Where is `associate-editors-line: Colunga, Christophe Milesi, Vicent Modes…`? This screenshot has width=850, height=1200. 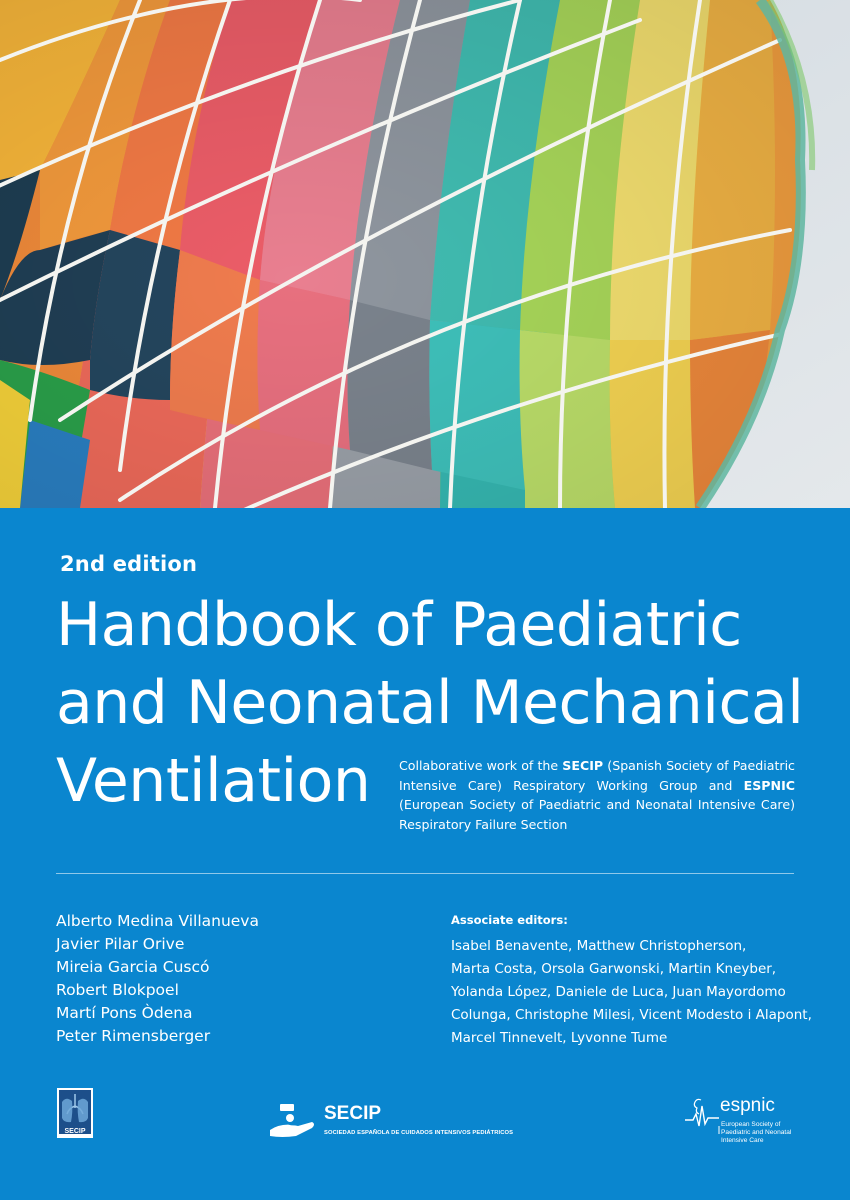 associate-editors-line: Colunga, Christophe Milesi, Vicent Modes… is located at coordinates (631, 1015).